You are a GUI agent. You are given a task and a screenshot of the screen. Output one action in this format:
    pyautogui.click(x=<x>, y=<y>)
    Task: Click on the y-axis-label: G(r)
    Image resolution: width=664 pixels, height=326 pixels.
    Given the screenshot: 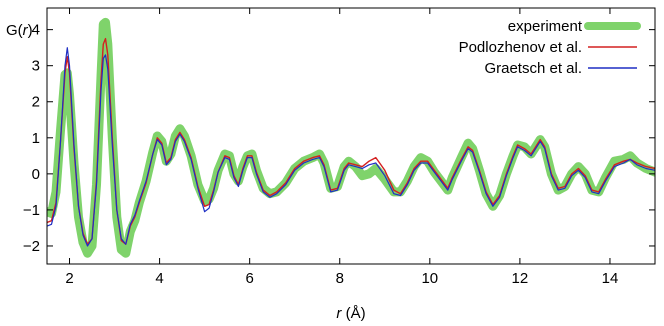 What is the action you would take?
    pyautogui.click(x=19, y=30)
    